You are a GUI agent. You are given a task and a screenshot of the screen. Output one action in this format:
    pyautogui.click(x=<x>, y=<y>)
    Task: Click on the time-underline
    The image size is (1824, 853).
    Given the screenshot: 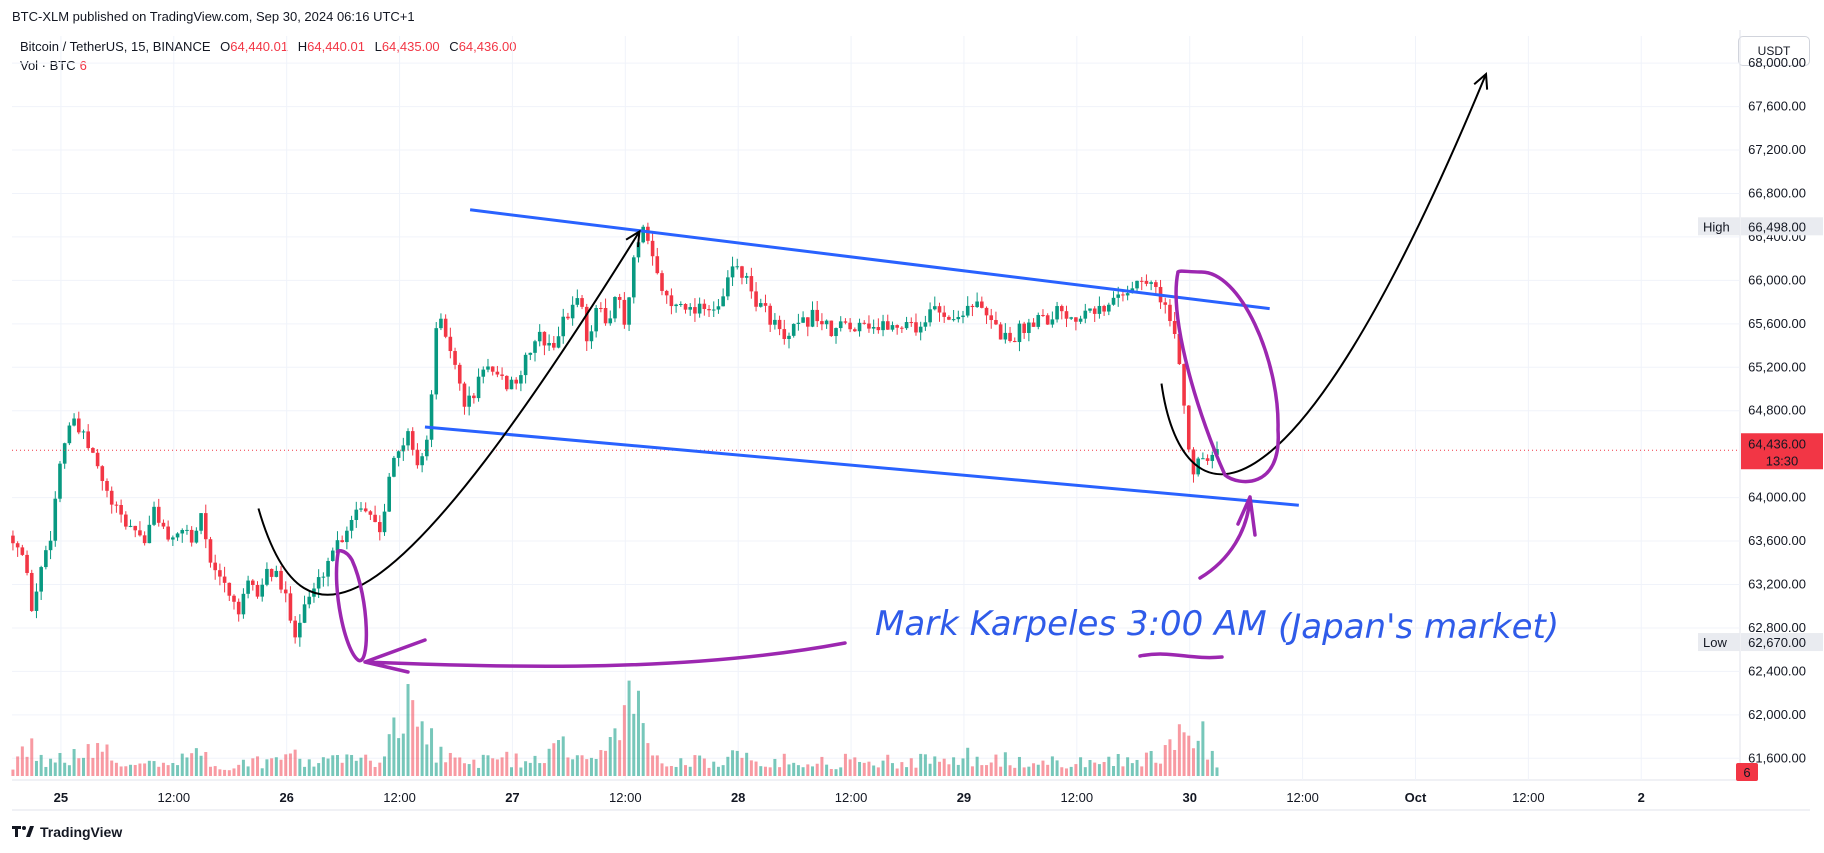 What is the action you would take?
    pyautogui.click(x=1181, y=656)
    